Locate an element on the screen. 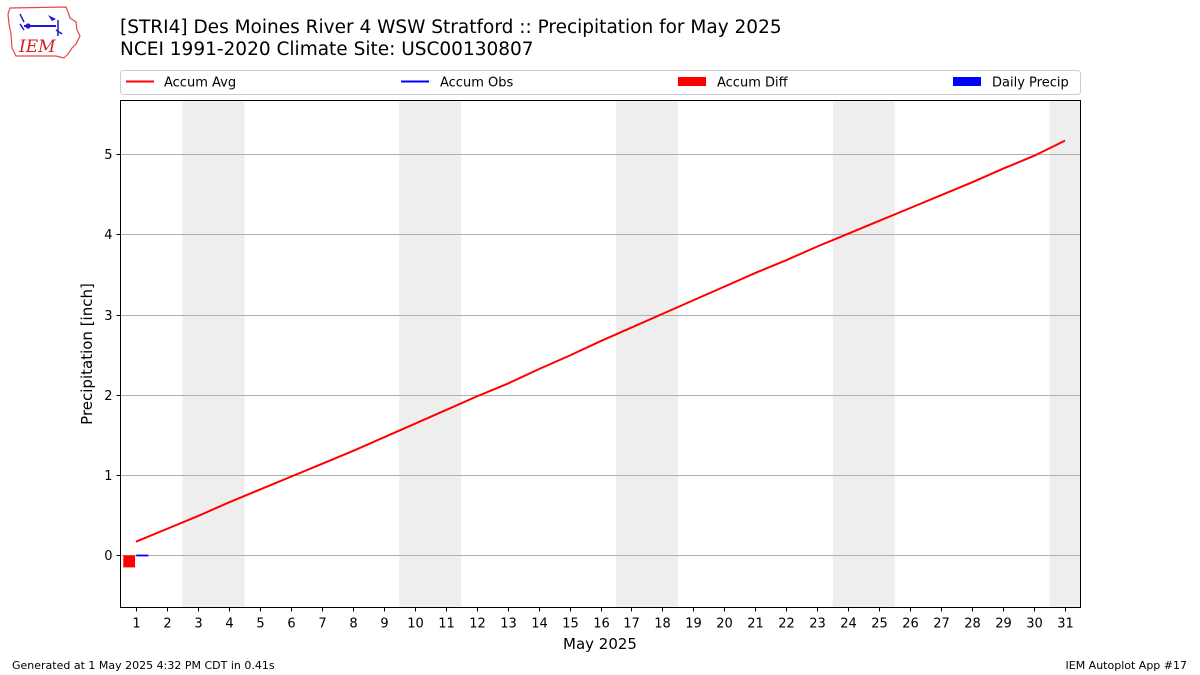 The width and height of the screenshot is (1200, 675). legend-box is located at coordinates (600, 82).